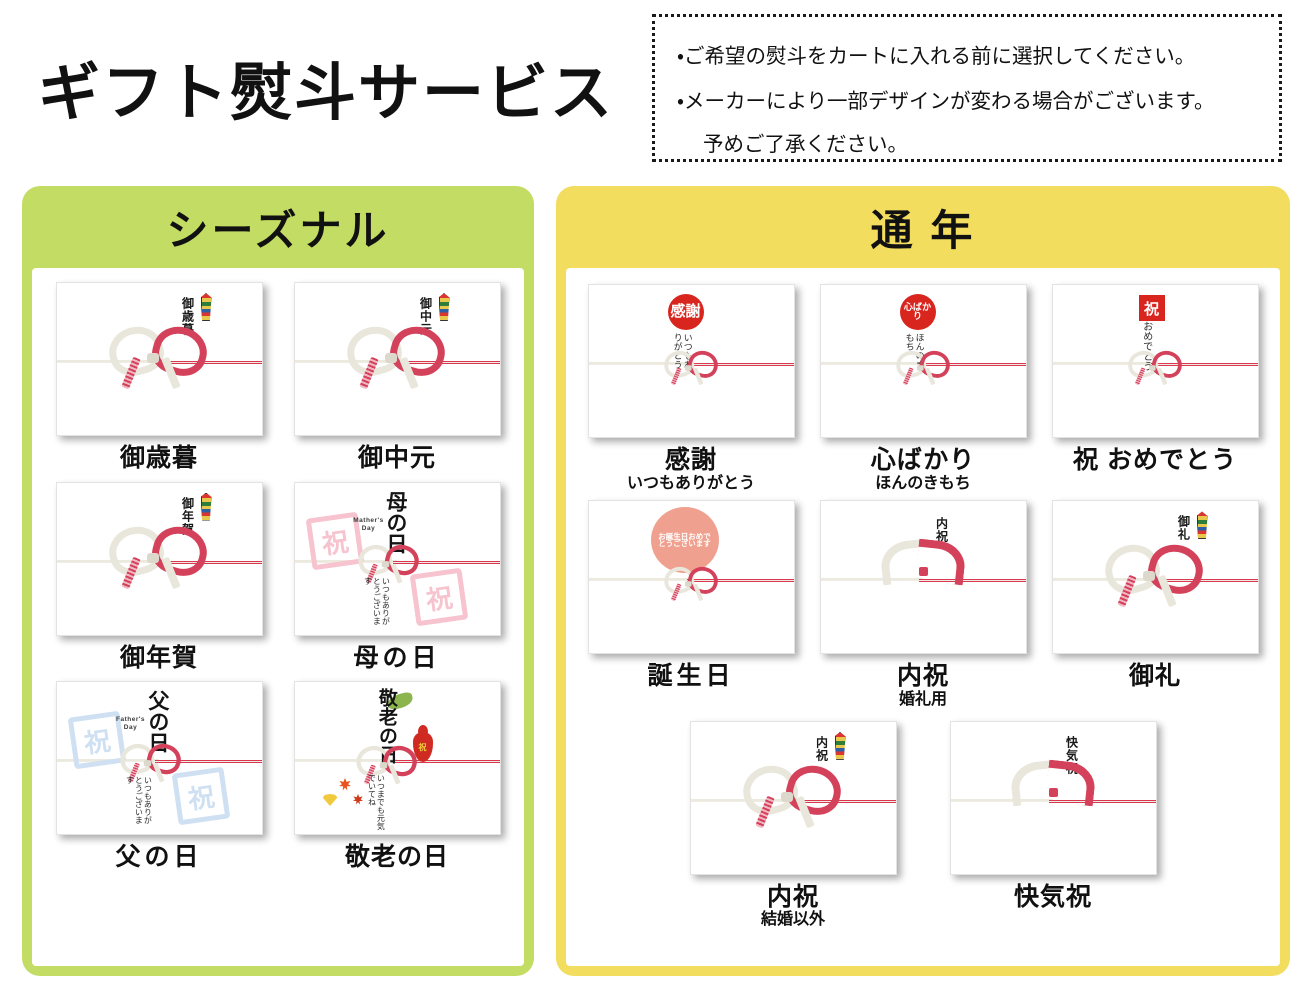  Describe the element at coordinates (386, 726) in the screenshot. I see `noshi-title-text: 敬老の日` at that location.